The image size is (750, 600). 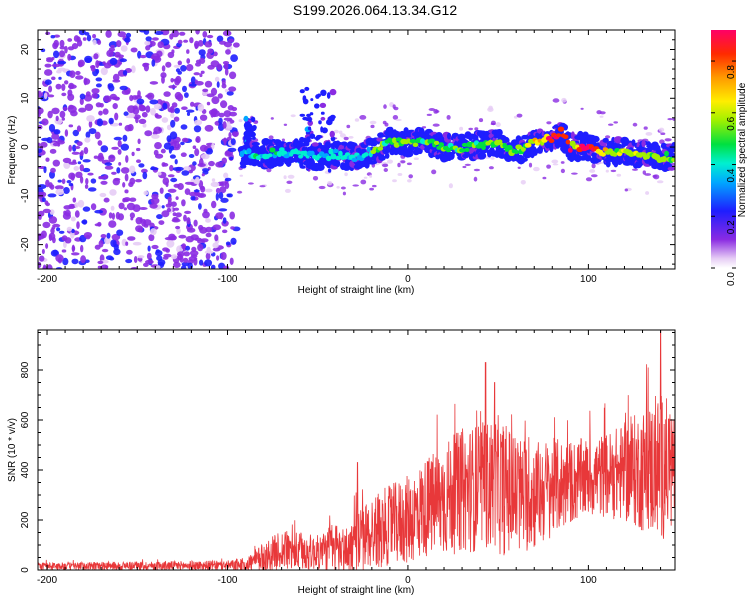 What do you see at coordinates (731, 279) in the screenshot?
I see `colorbar-tick-label: 0.0` at bounding box center [731, 279].